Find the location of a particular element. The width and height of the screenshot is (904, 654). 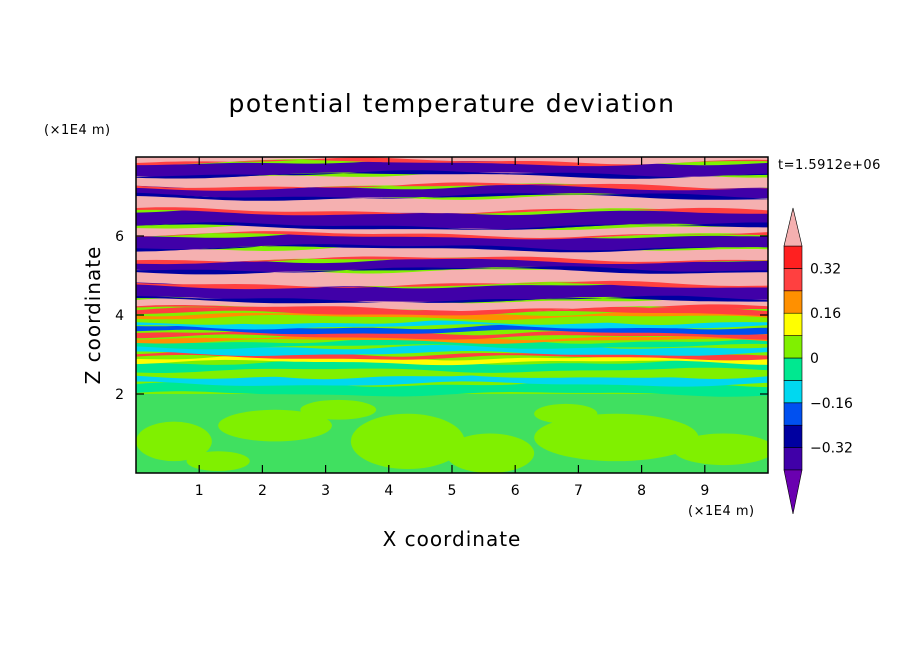

y-tick-label: 4 is located at coordinates (119, 316).